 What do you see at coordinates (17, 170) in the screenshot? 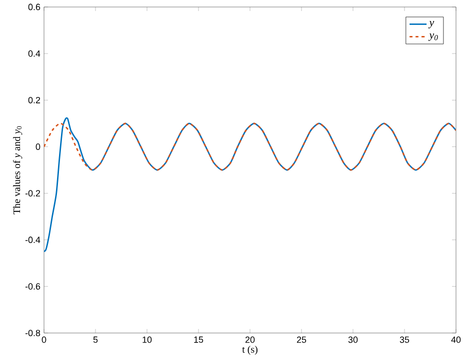
I see `y-axis-title: The values of y and y$_{0}$` at bounding box center [17, 170].